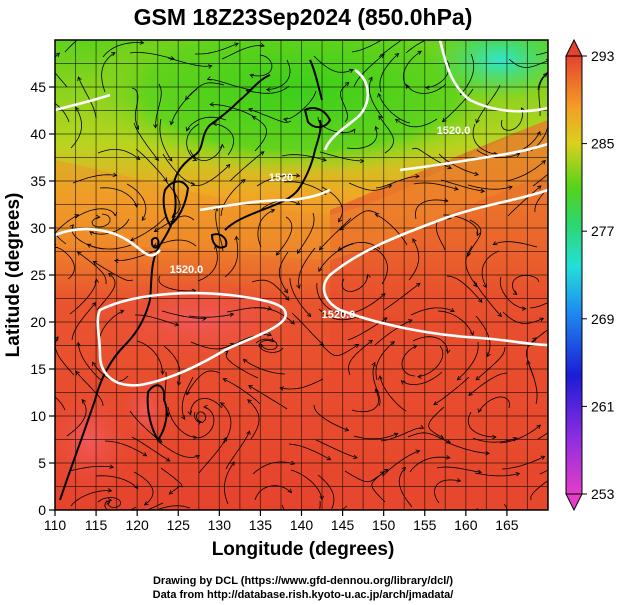 The width and height of the screenshot is (619, 605). Describe the element at coordinates (265, 200) in the screenshot. I see `contour-japan` at that location.